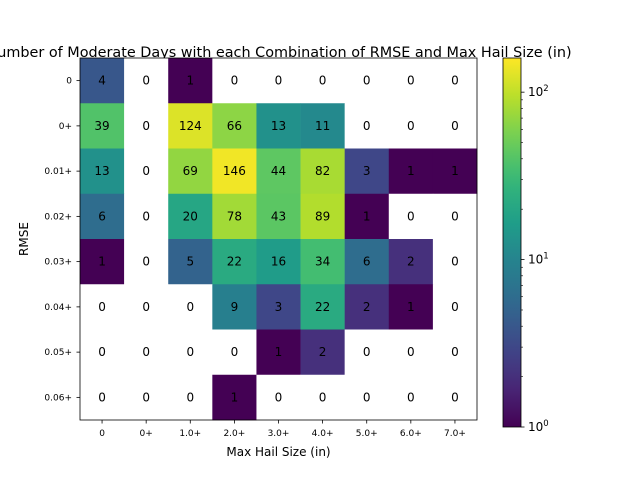 This screenshot has width=640, height=480. I want to click on y-tick-label: 0.03+, so click(58, 263).